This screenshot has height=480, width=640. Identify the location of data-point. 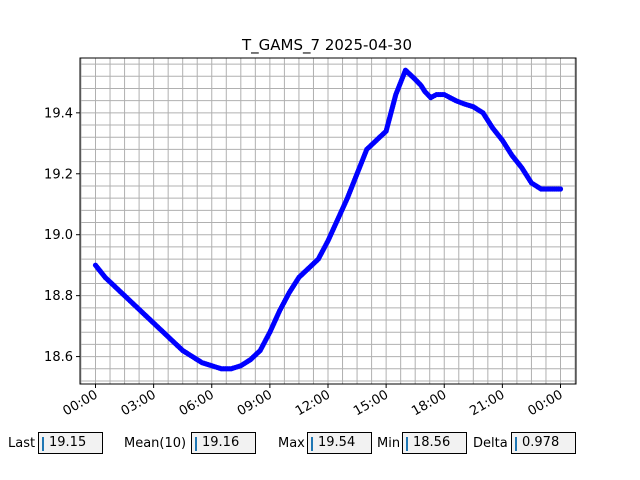
(560, 189).